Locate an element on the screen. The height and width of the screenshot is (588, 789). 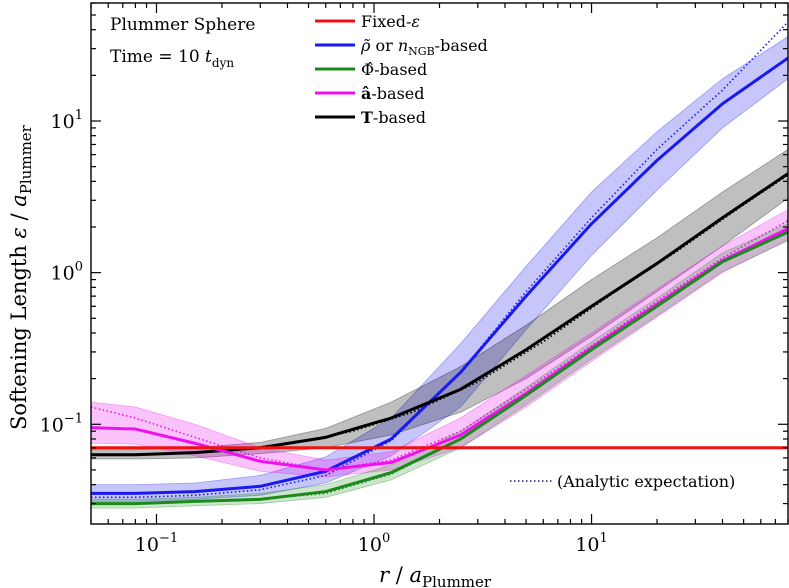
legend-label-rho: ρ̃ or nNGB-based is located at coordinates (424, 47).